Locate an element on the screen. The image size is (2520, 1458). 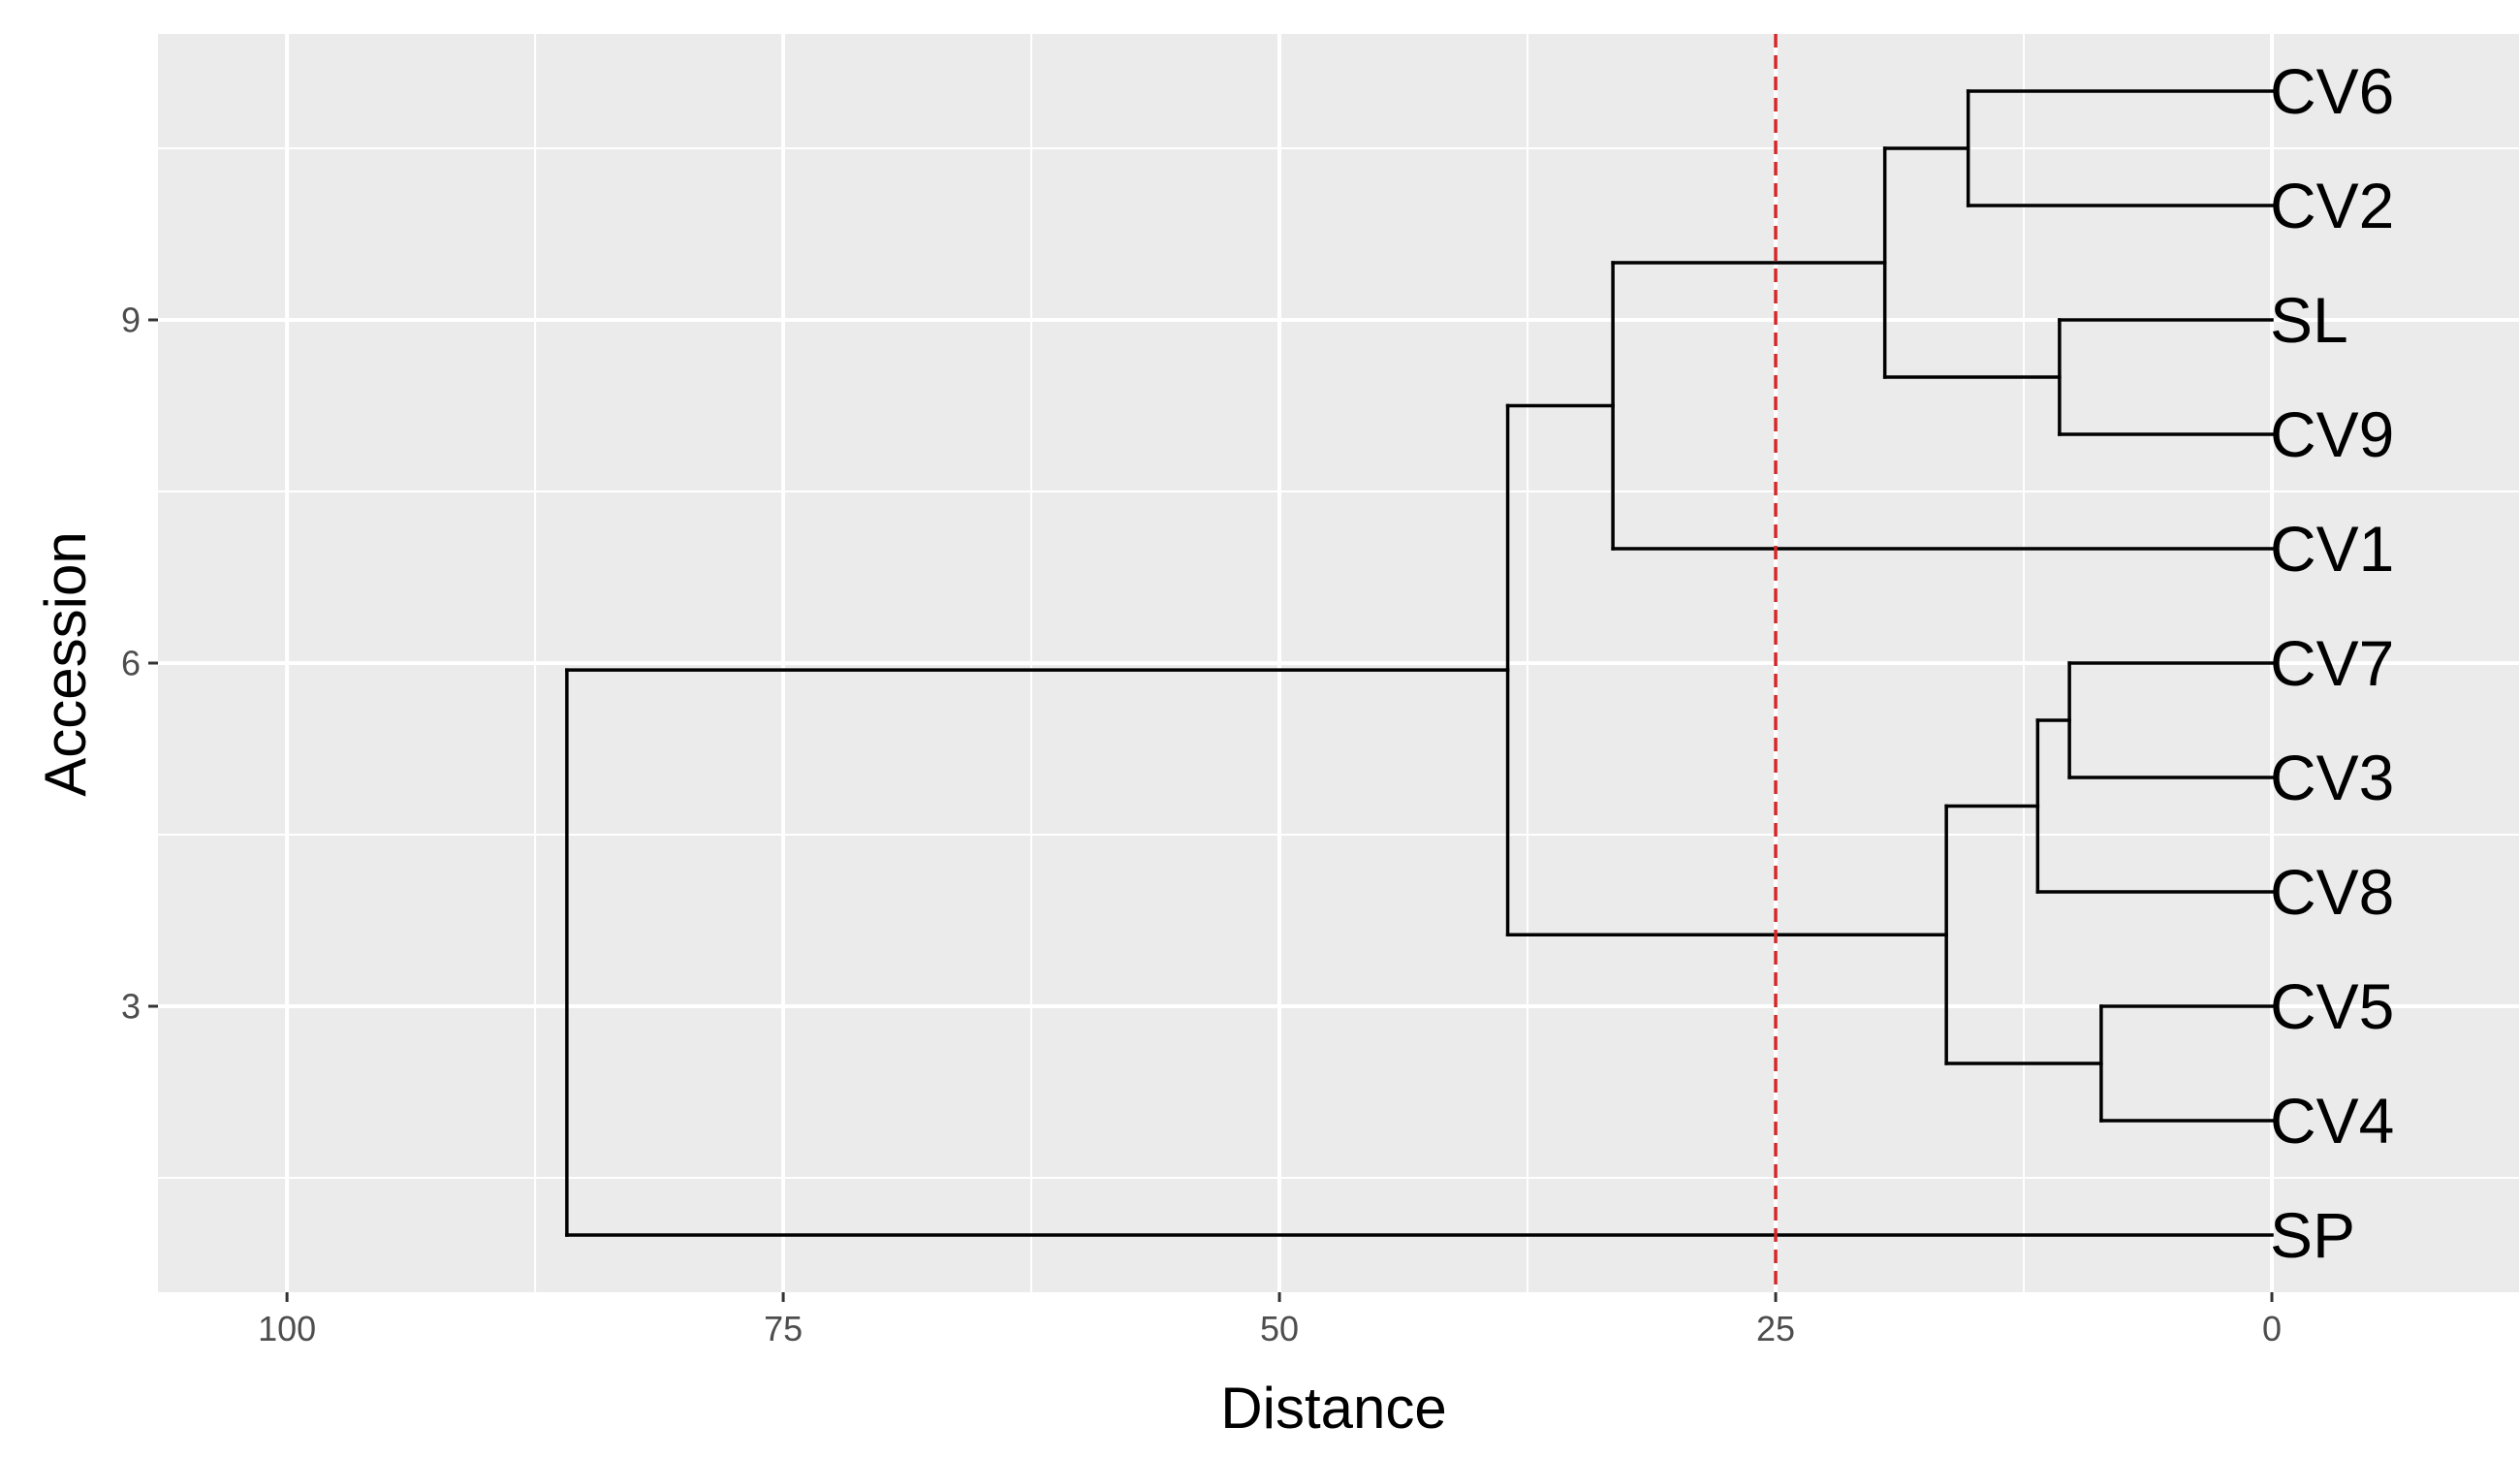
leaf-labels: CV6 CV2 SL CV9 CV1 CV7 CV3 CV8 CV5 CV4 SP is located at coordinates (2332, 663).